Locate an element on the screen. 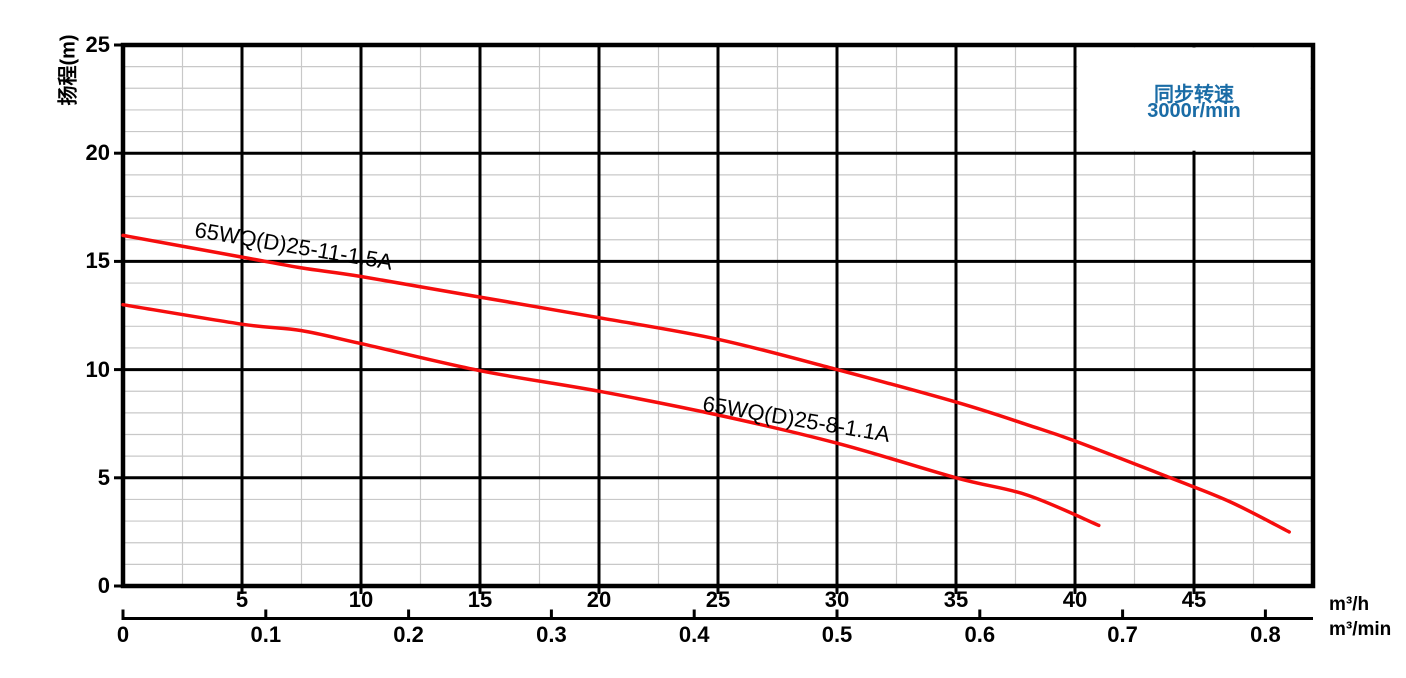  x-tick-label-m3min: 0.3 is located at coordinates (551, 634).